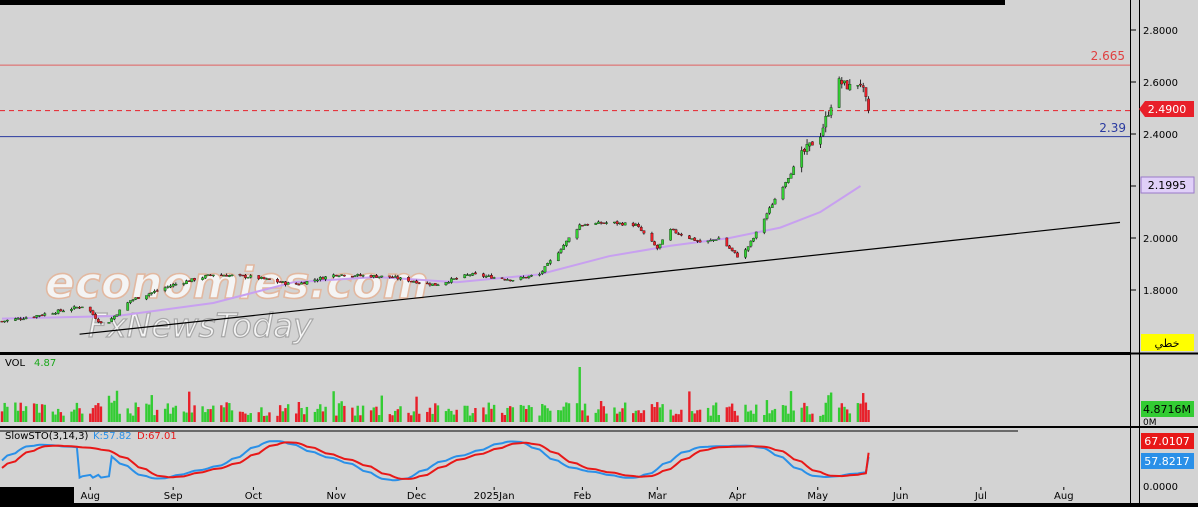  What do you see at coordinates (112, 436) in the screenshot?
I see `stoch-k-label: K:57.82` at bounding box center [112, 436].